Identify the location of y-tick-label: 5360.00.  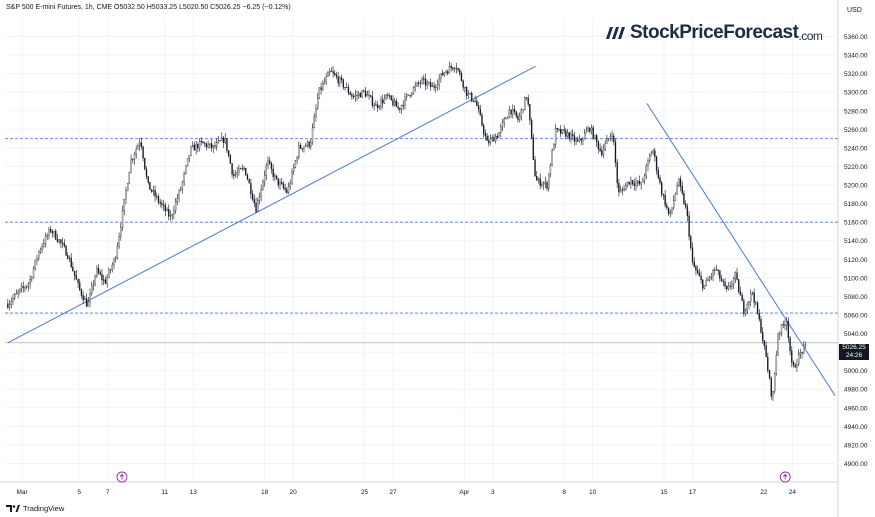
(856, 37).